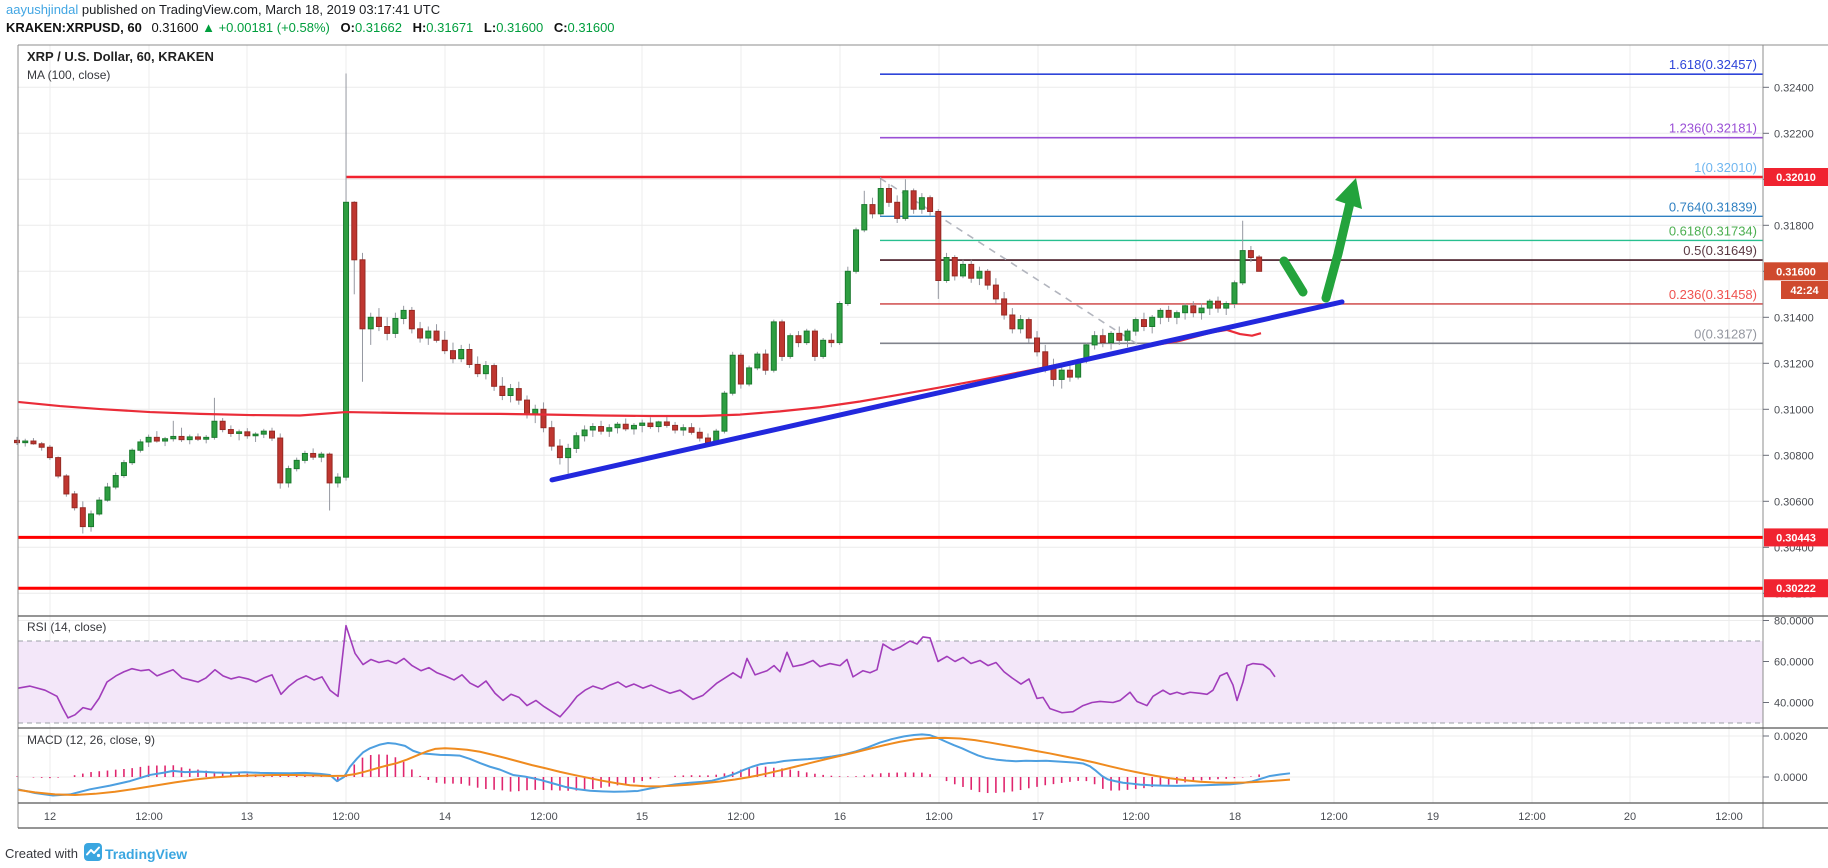  I want to click on tradingview-brand-text: TradingView, so click(146, 853).